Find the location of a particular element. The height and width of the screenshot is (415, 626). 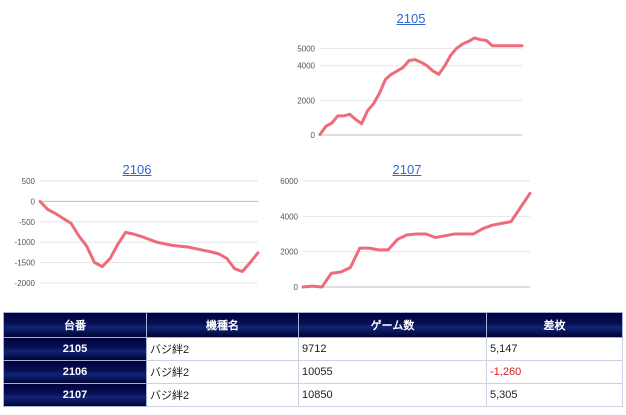

difference-cell: -1,260 is located at coordinates (554, 372).